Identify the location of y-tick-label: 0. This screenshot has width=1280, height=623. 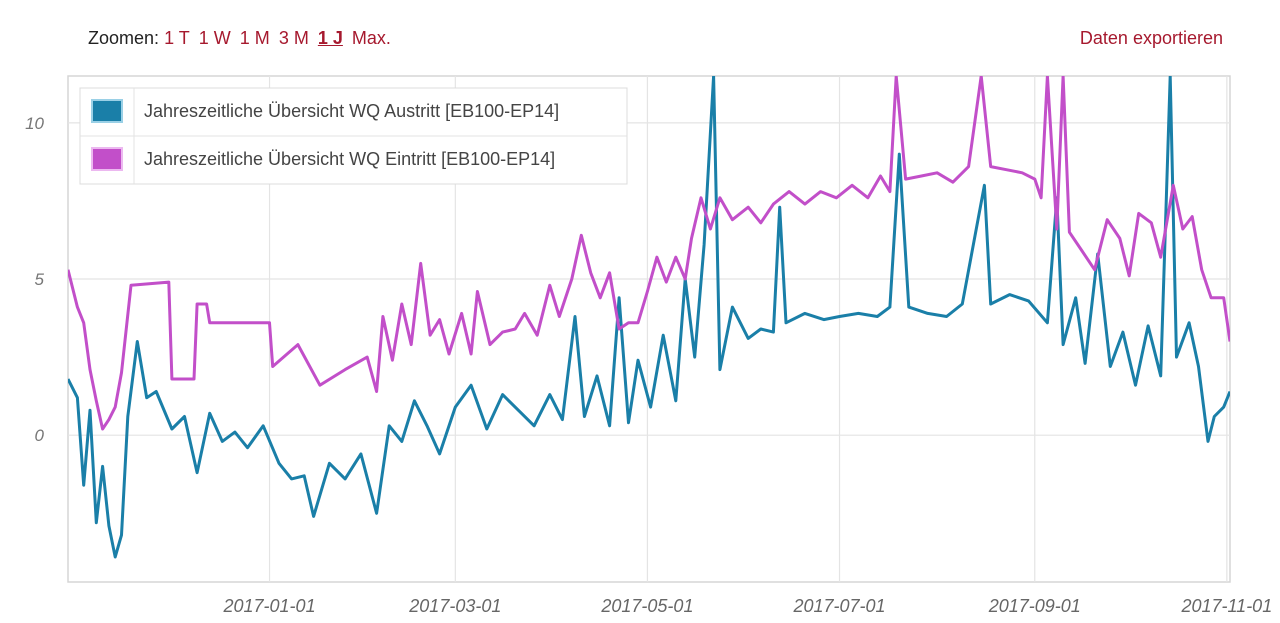
(40, 435).